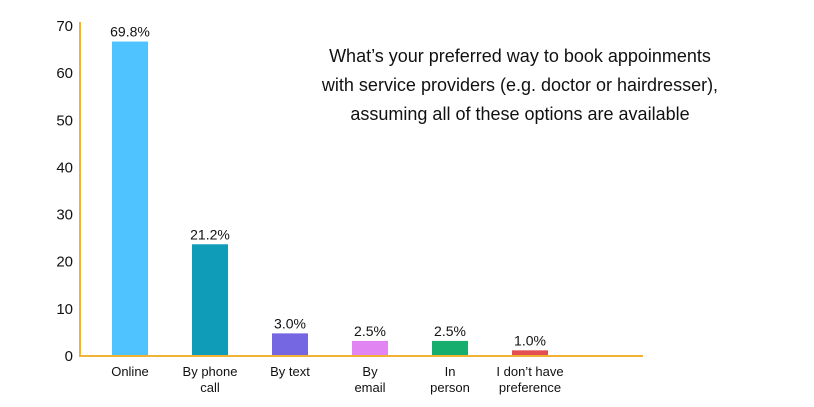 Image resolution: width=814 pixels, height=407 pixels. I want to click on x-category-label: In, so click(450, 371).